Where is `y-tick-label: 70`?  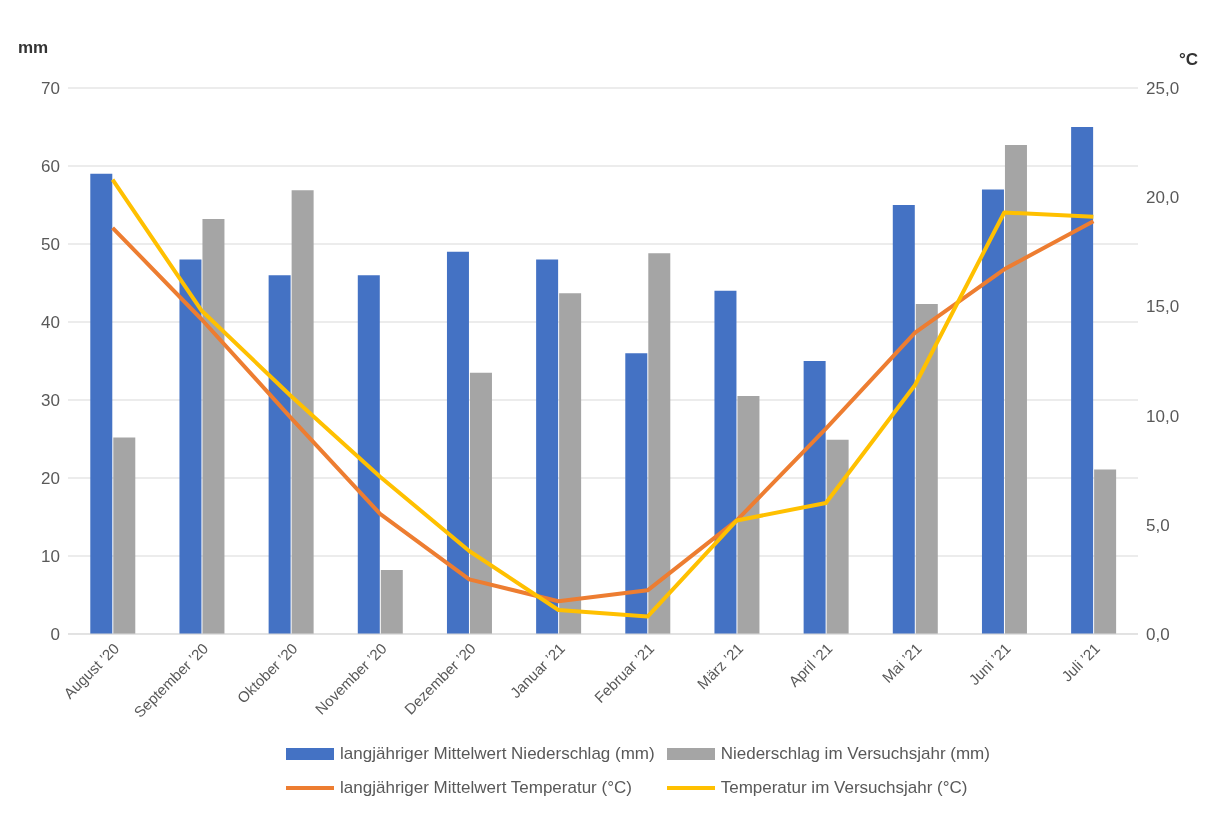
y-tick-label: 70 is located at coordinates (50, 89).